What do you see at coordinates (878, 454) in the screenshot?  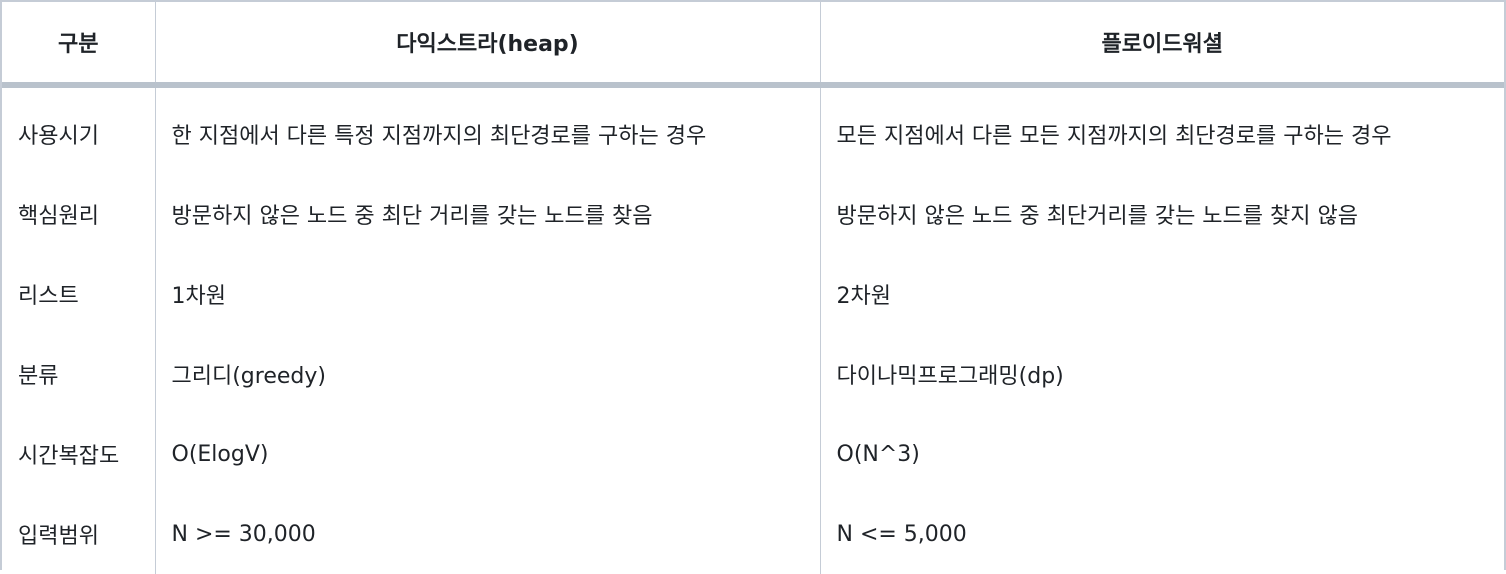 I see `floyd-cell: O(N^3)` at bounding box center [878, 454].